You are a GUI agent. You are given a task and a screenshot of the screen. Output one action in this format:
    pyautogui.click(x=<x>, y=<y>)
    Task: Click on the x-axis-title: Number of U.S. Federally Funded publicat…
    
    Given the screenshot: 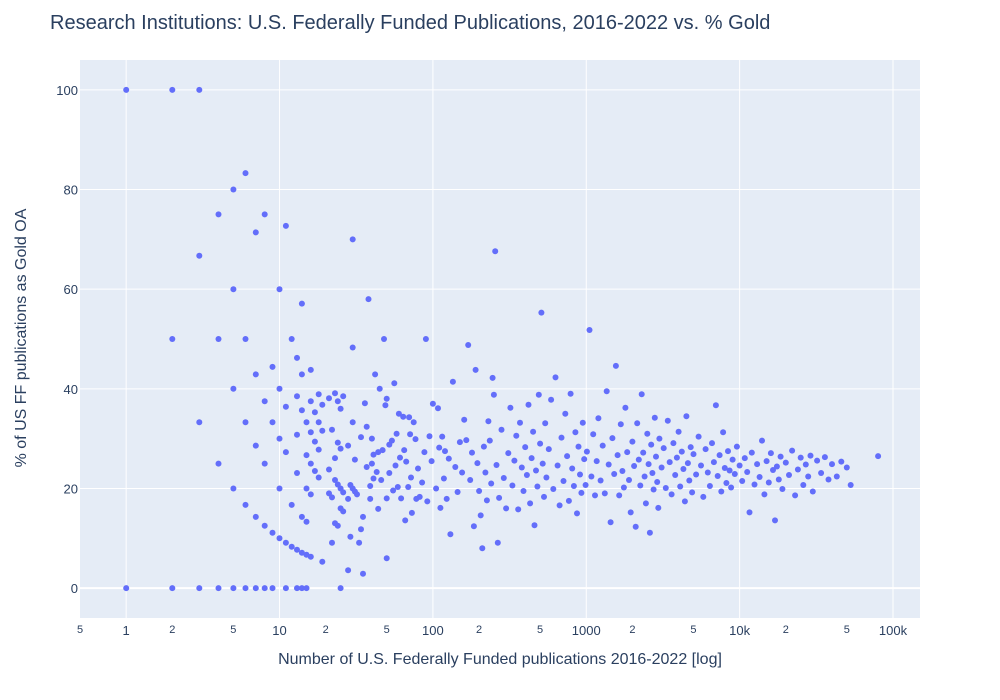 What is the action you would take?
    pyautogui.click(x=500, y=659)
    